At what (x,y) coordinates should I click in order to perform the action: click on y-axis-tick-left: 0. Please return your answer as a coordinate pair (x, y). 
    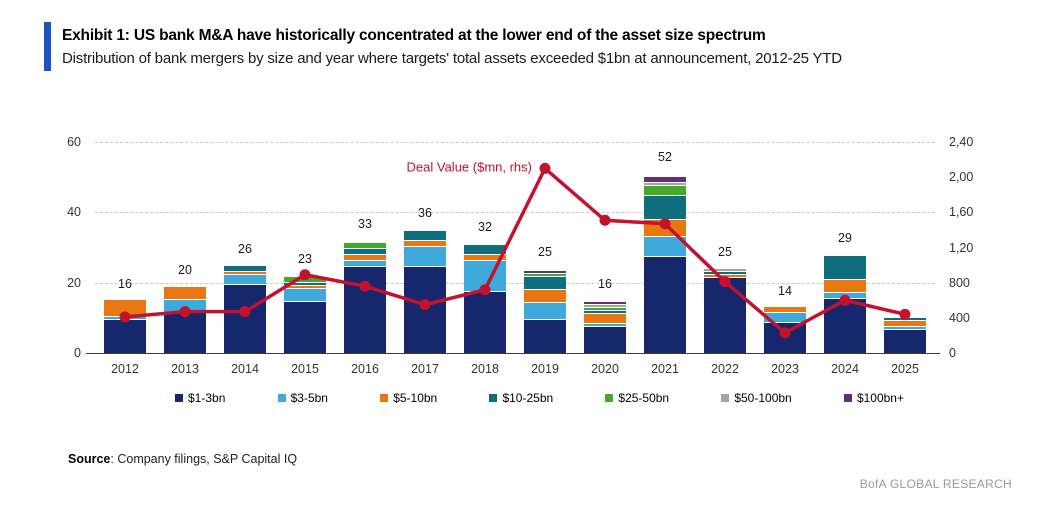
    Looking at the image, I should click on (77, 353).